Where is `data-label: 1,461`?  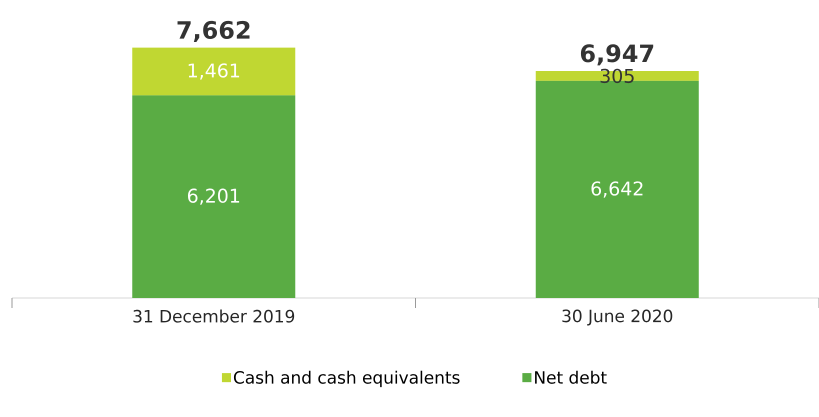
data-label: 1,461 is located at coordinates (214, 71).